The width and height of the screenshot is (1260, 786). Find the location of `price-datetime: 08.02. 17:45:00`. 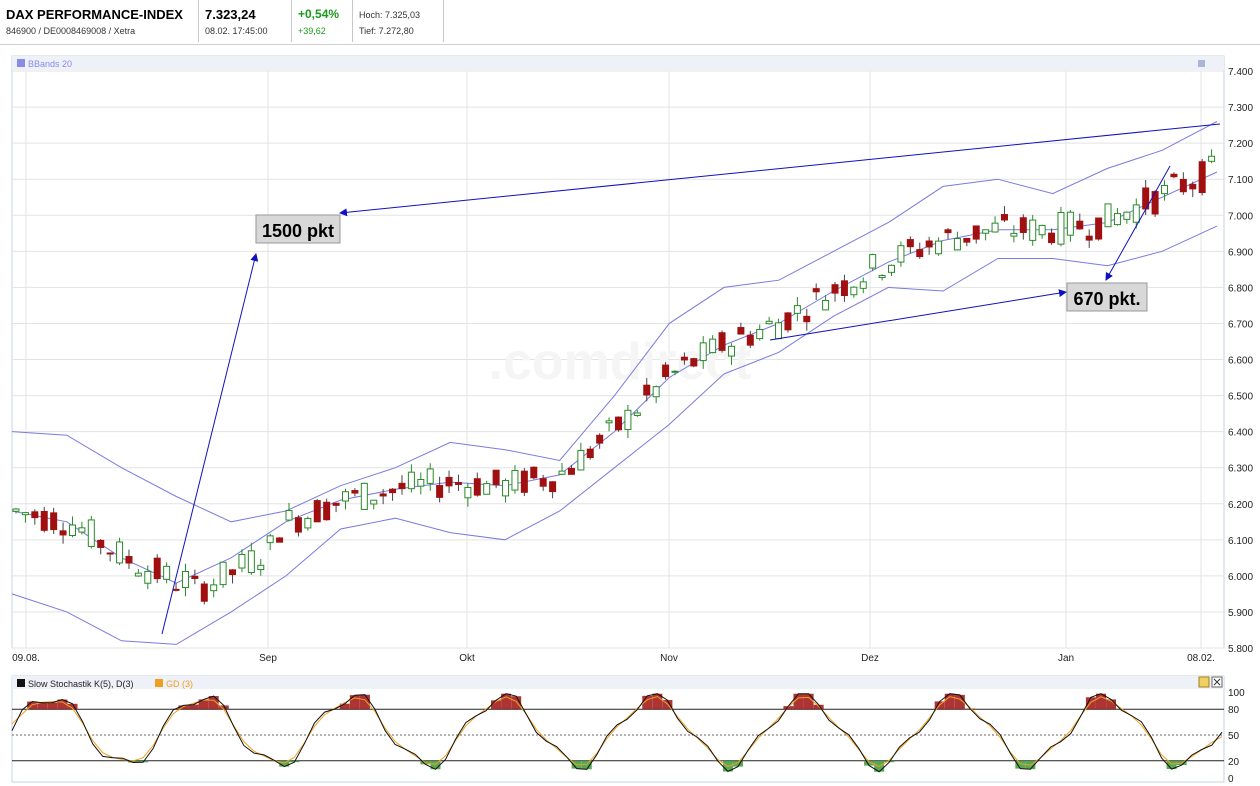

price-datetime: 08.02. 17:45:00 is located at coordinates (236, 31).